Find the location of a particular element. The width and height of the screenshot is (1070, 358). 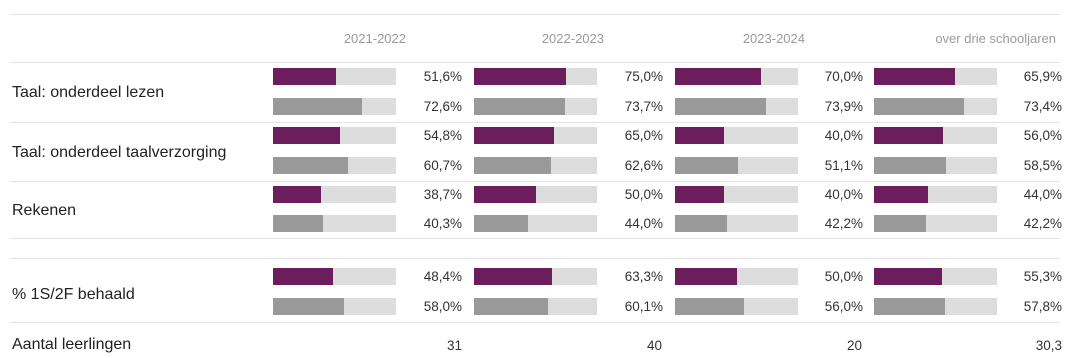

value-label: 65,0% is located at coordinates (643, 135).